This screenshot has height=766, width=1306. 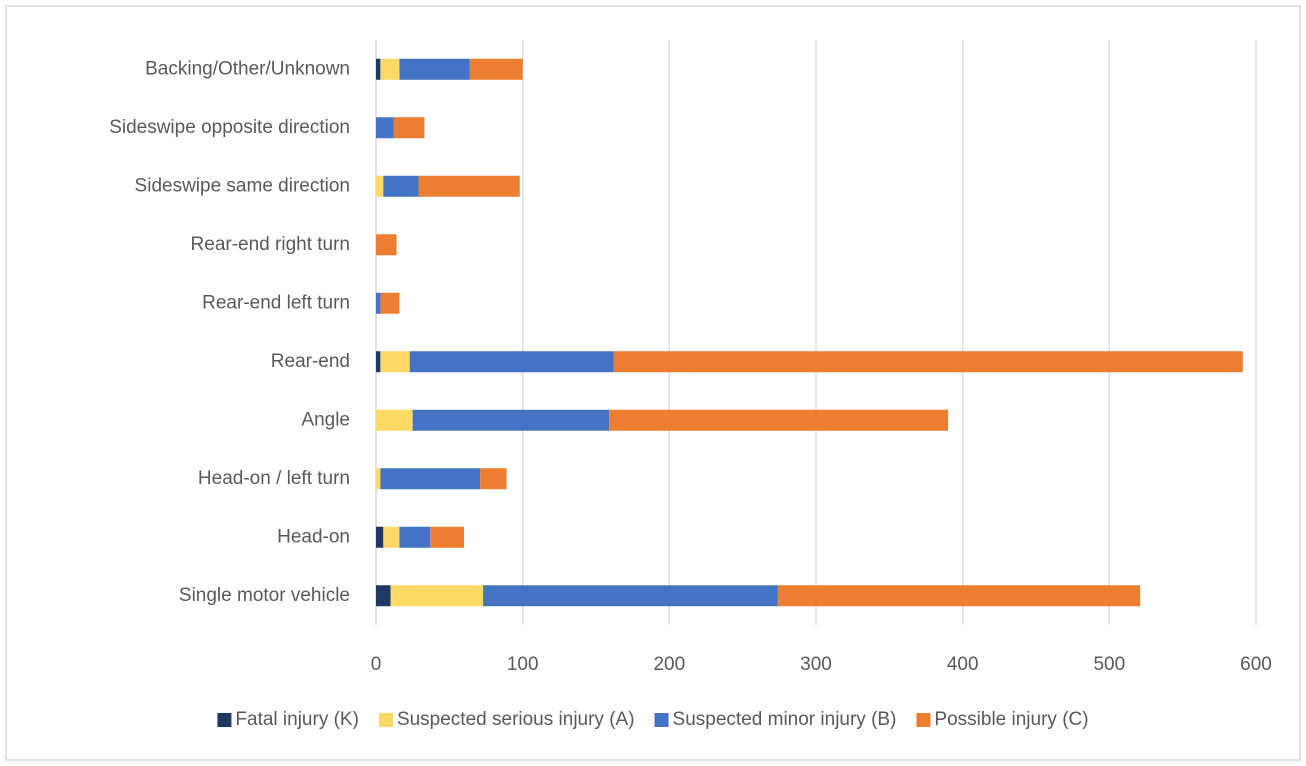 What do you see at coordinates (516, 719) in the screenshot?
I see `legend-label: Suspected serious injury (A)` at bounding box center [516, 719].